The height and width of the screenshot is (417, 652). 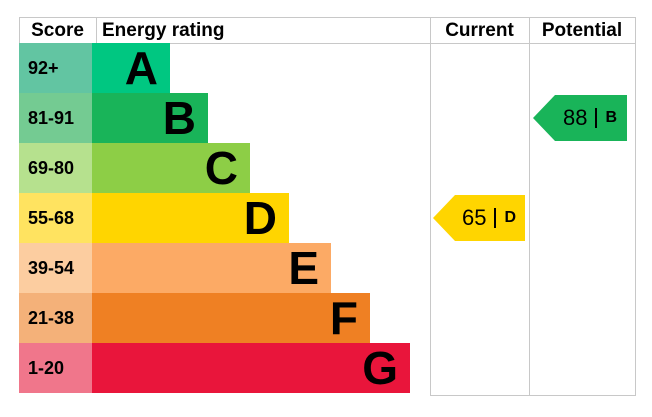 I want to click on band-row-f: 21-38 F, so click(x=194, y=318).